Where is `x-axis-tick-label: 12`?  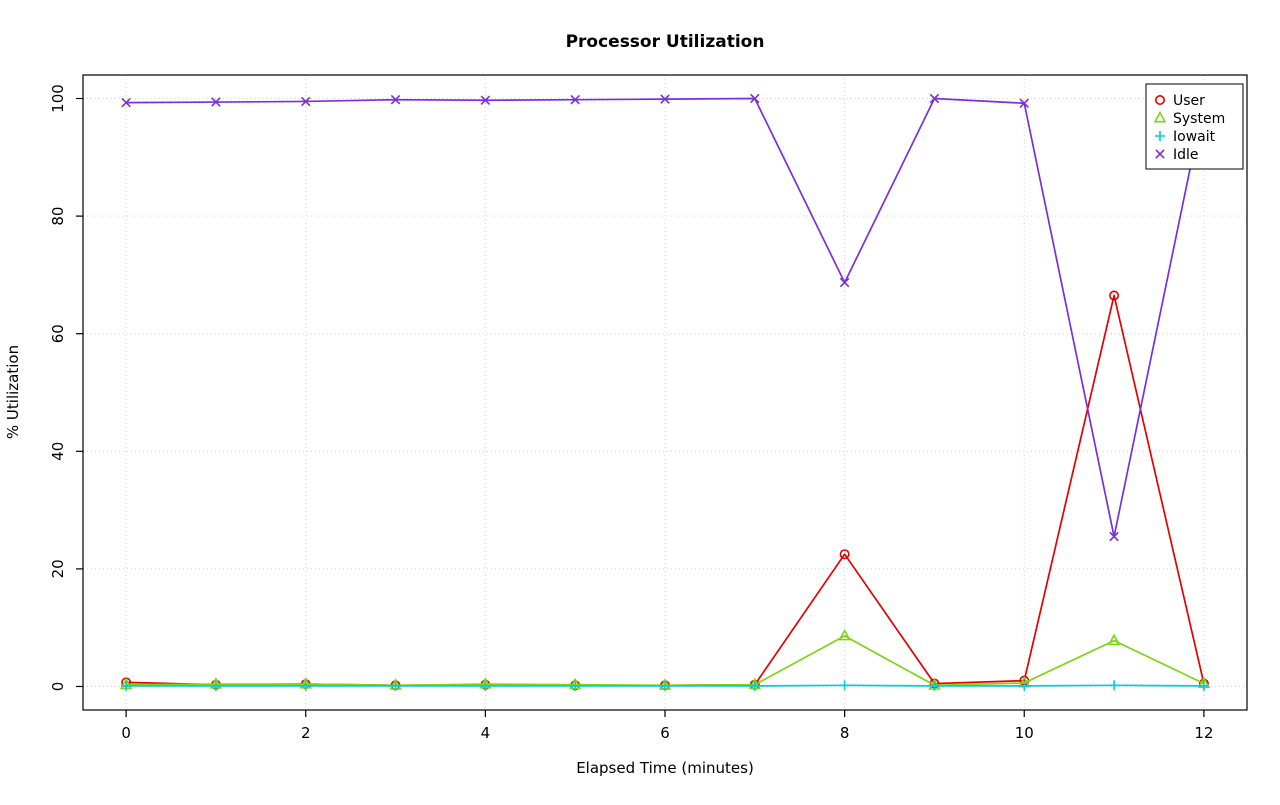 x-axis-tick-label: 12 is located at coordinates (1203, 733).